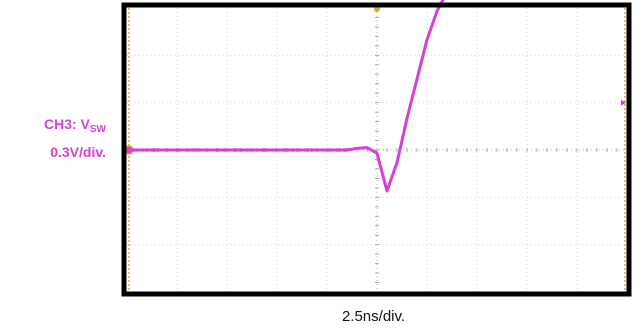  I want to click on channel-name-label: CH3: VSW, so click(57, 127).